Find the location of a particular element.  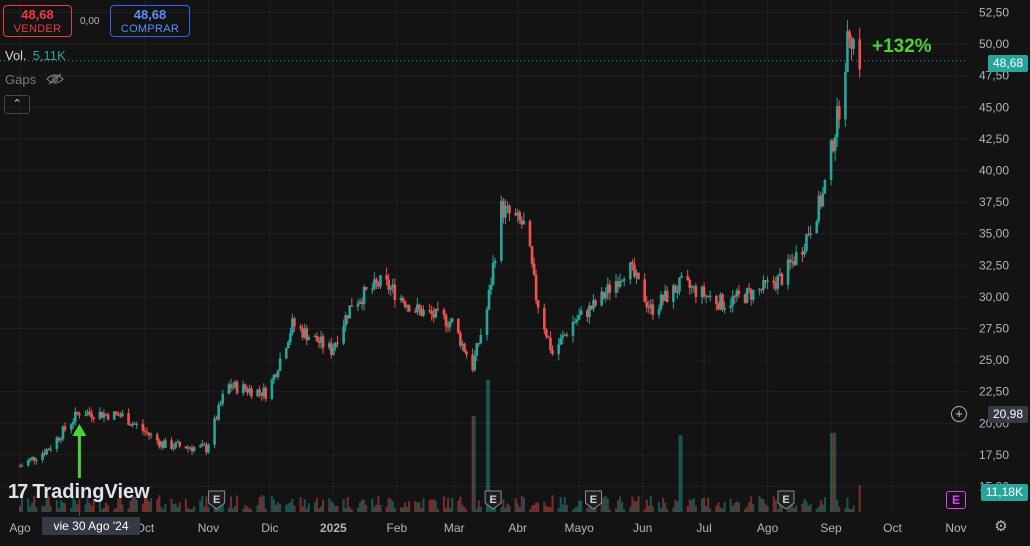

volume-legend: Vol. 5,11K is located at coordinates (35, 55).